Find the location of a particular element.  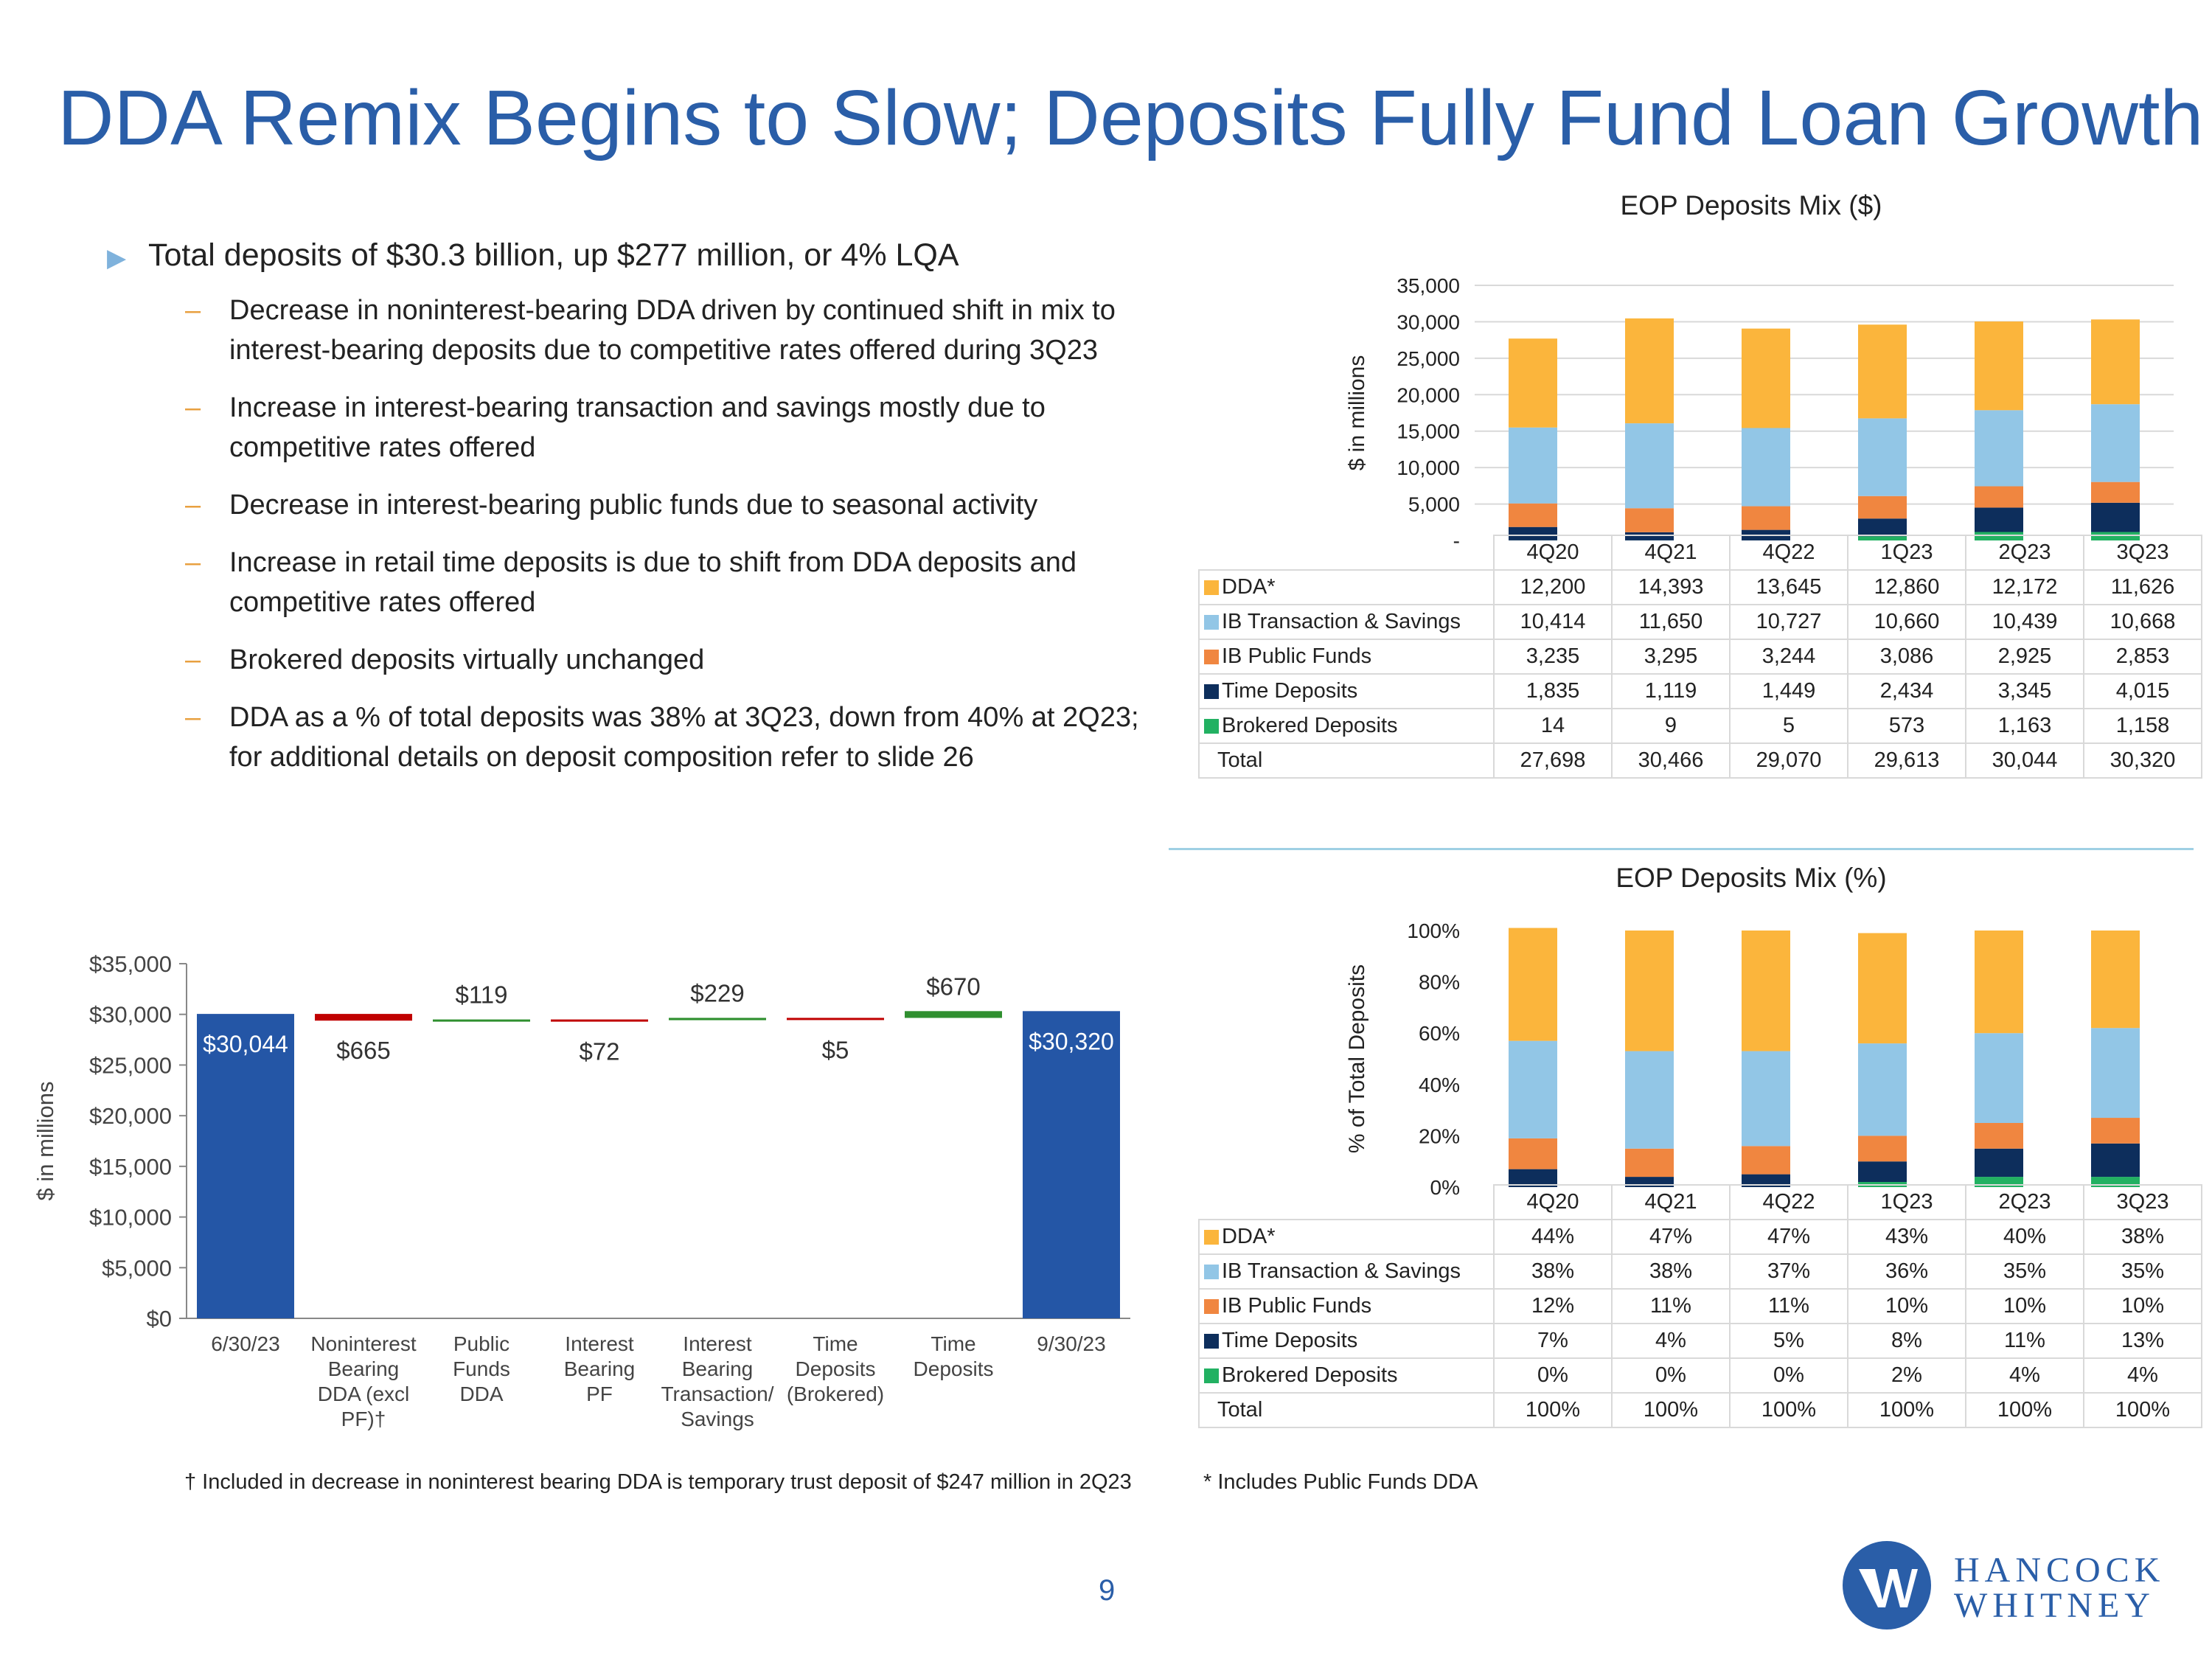

series-label: IB Transaction & Savings is located at coordinates (1346, 1271).